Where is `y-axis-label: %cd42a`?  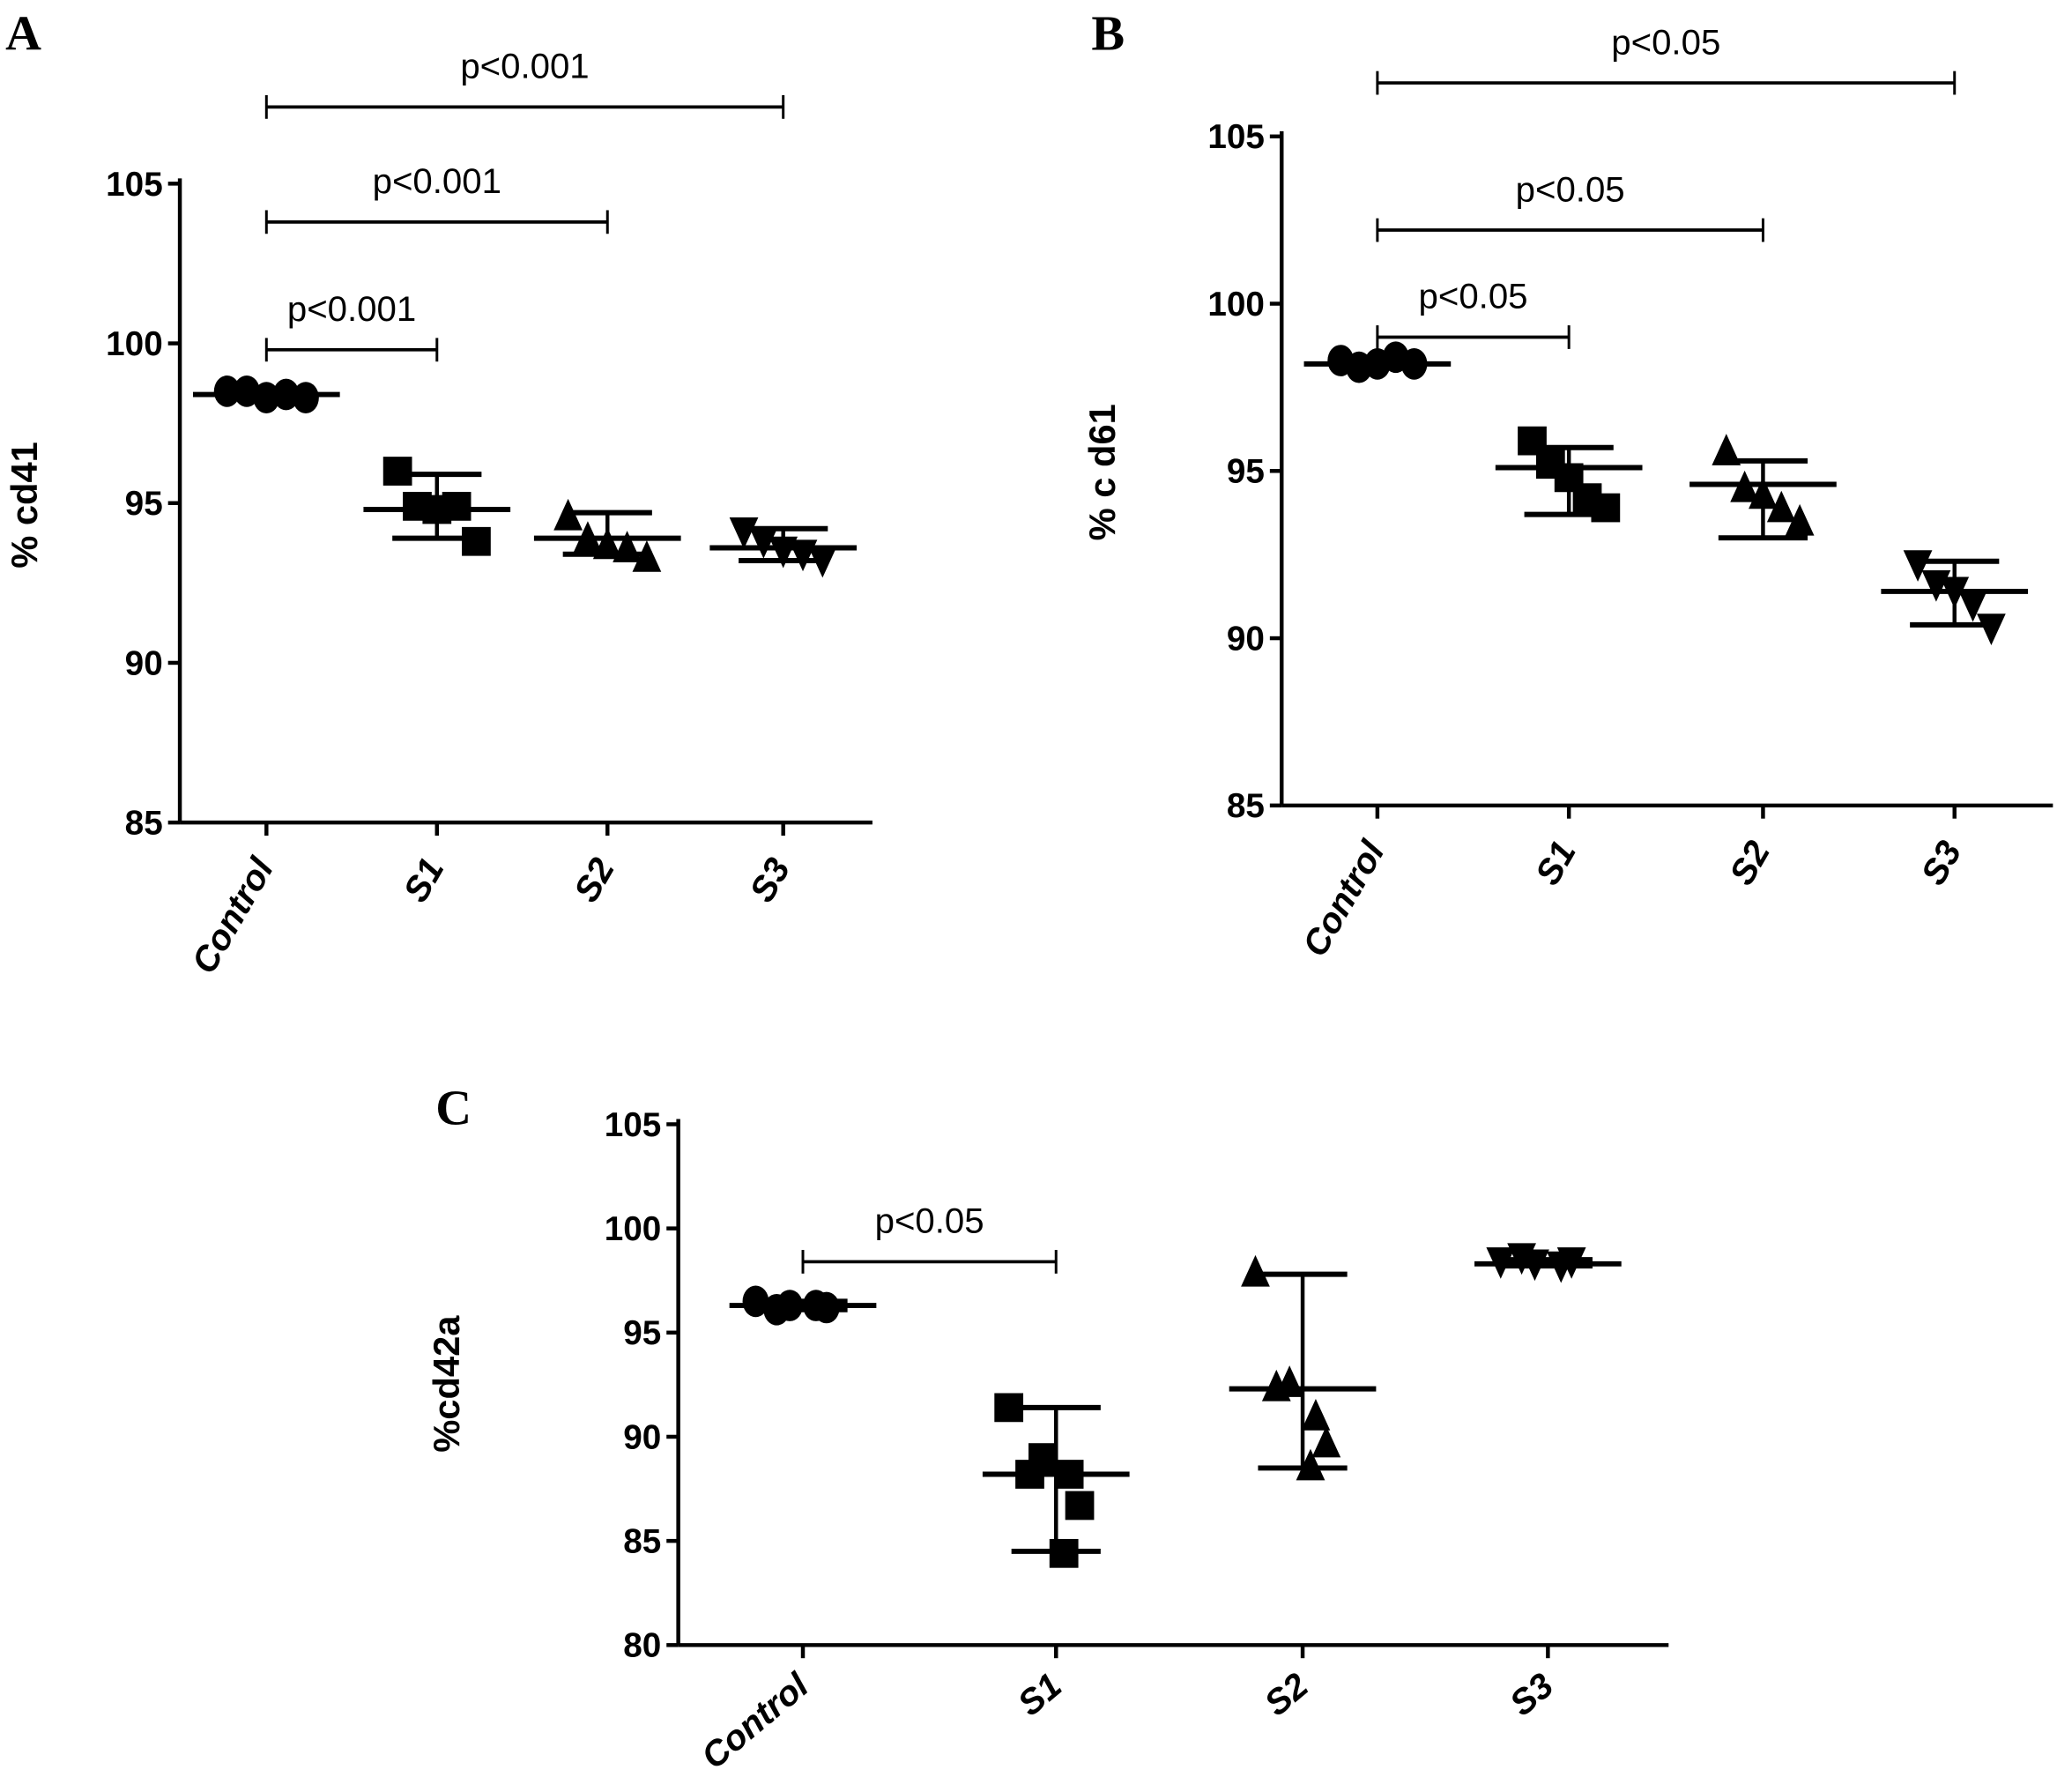 y-axis-label: %cd42a is located at coordinates (447, 1384).